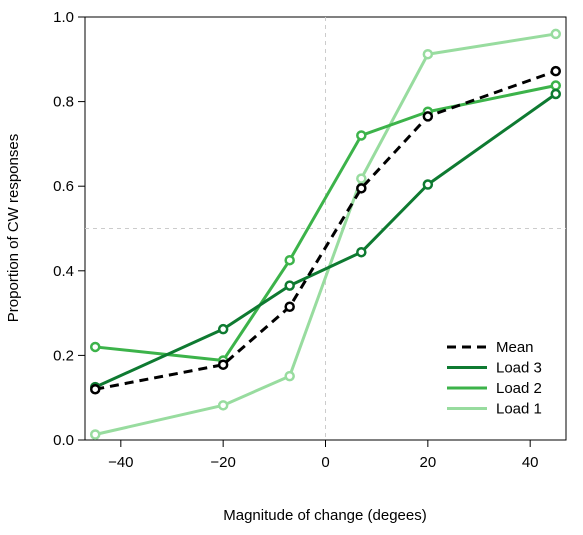  I want to click on y-axis: 0.0 0.2 0.4 0.6 0.8 1.0, so click(69, 229).